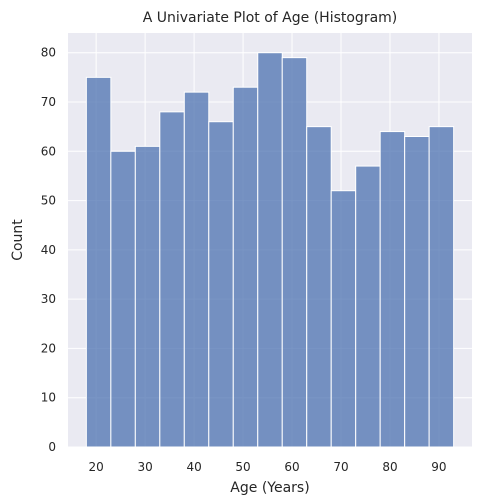 This screenshot has height=504, width=484. What do you see at coordinates (340, 467) in the screenshot?
I see `x-tick-label: 70` at bounding box center [340, 467].